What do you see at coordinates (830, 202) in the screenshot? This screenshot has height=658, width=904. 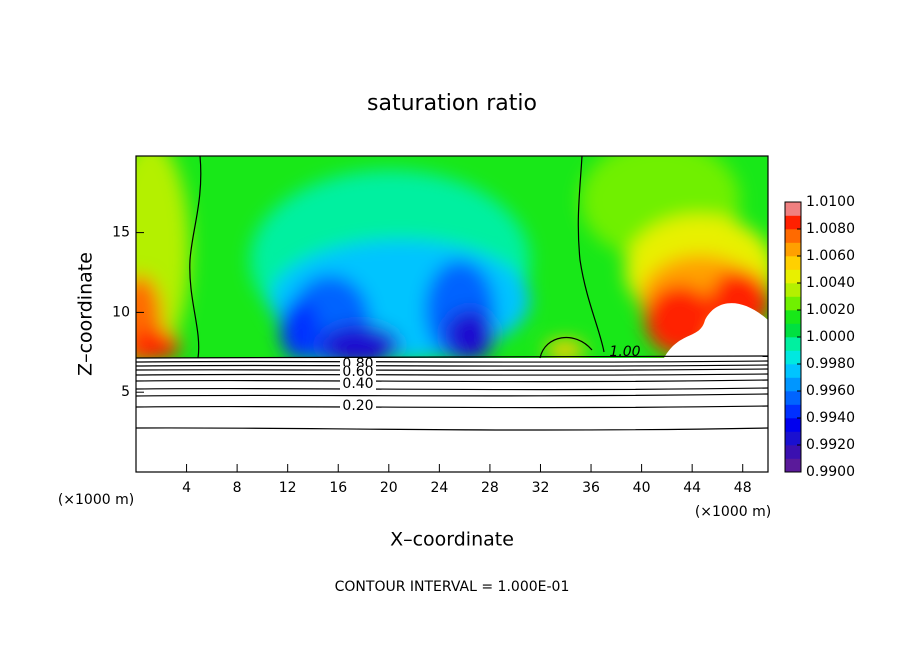 I see `colorbar-tick-label: 1.0100` at bounding box center [830, 202].